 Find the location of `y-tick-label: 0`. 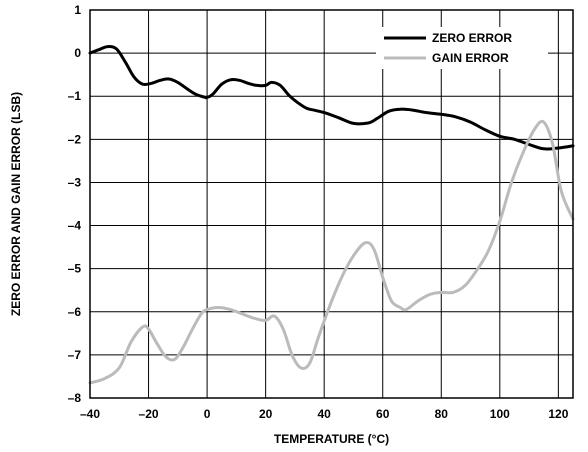

y-tick-label: 0 is located at coordinates (77, 53).